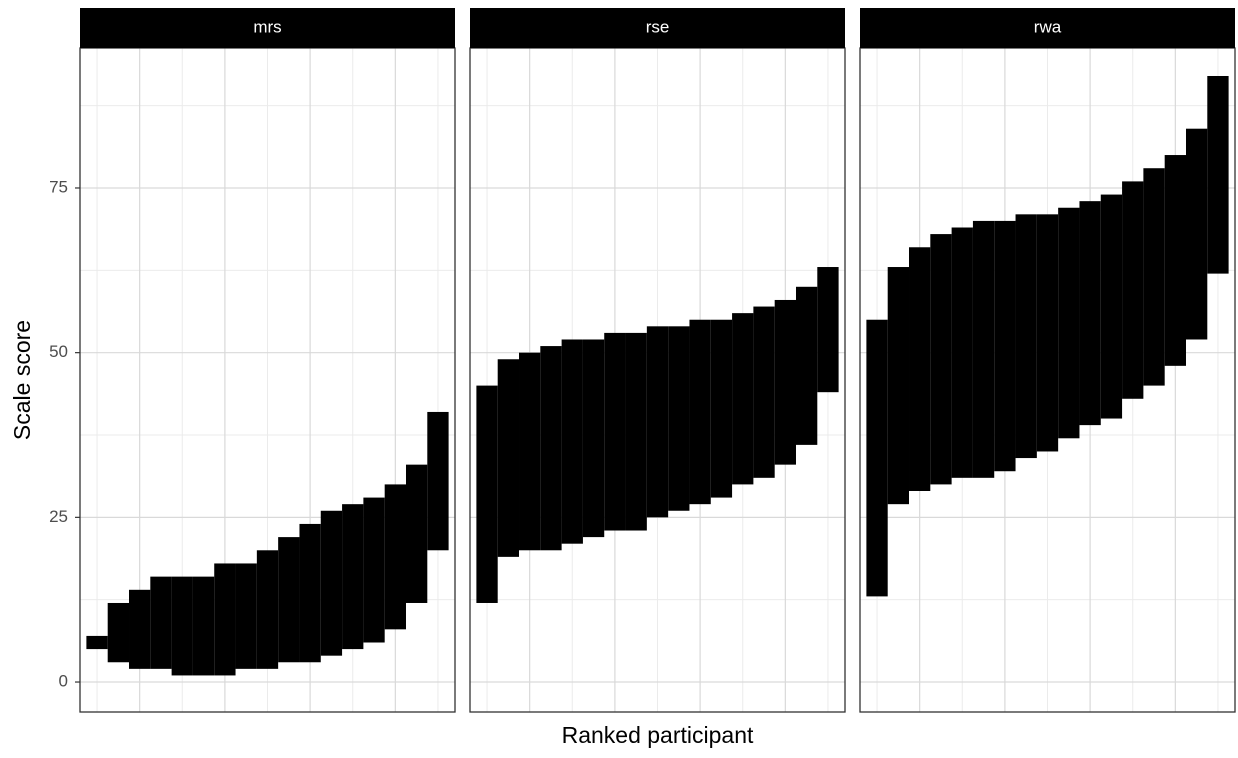 This screenshot has width=1238, height=758. What do you see at coordinates (58, 351) in the screenshot?
I see `y-tick-label: 50` at bounding box center [58, 351].